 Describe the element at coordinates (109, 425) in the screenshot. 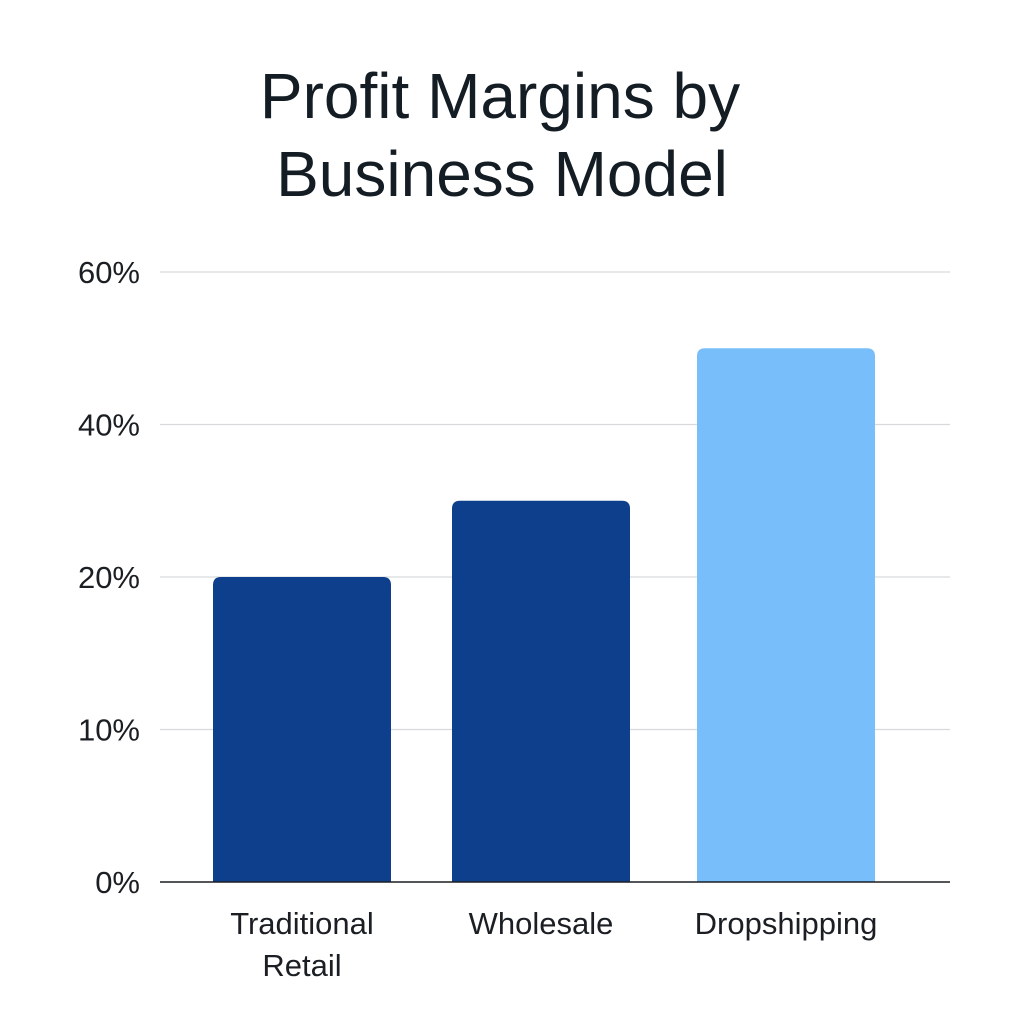

I see `y-tick-label: 40%` at that location.